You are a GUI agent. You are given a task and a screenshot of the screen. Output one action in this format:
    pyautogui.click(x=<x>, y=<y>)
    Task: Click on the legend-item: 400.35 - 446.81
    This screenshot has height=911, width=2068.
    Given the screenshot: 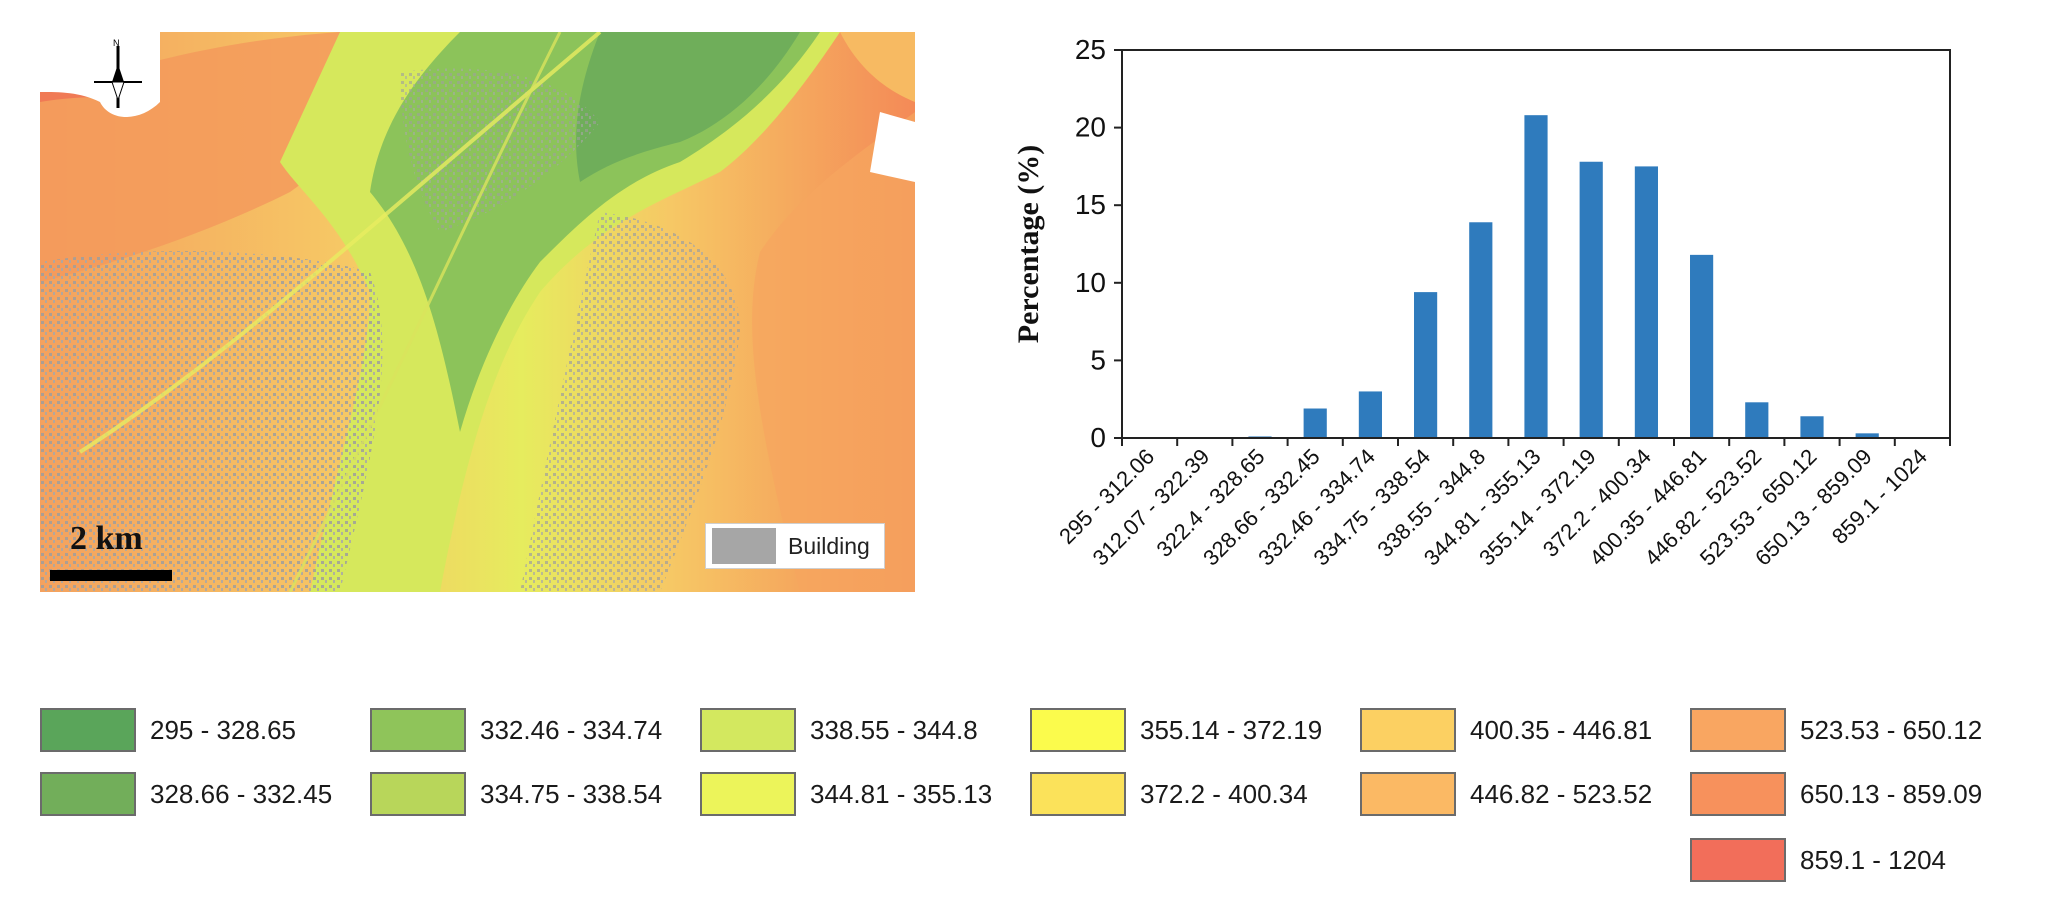 What is the action you would take?
    pyautogui.click(x=1506, y=730)
    